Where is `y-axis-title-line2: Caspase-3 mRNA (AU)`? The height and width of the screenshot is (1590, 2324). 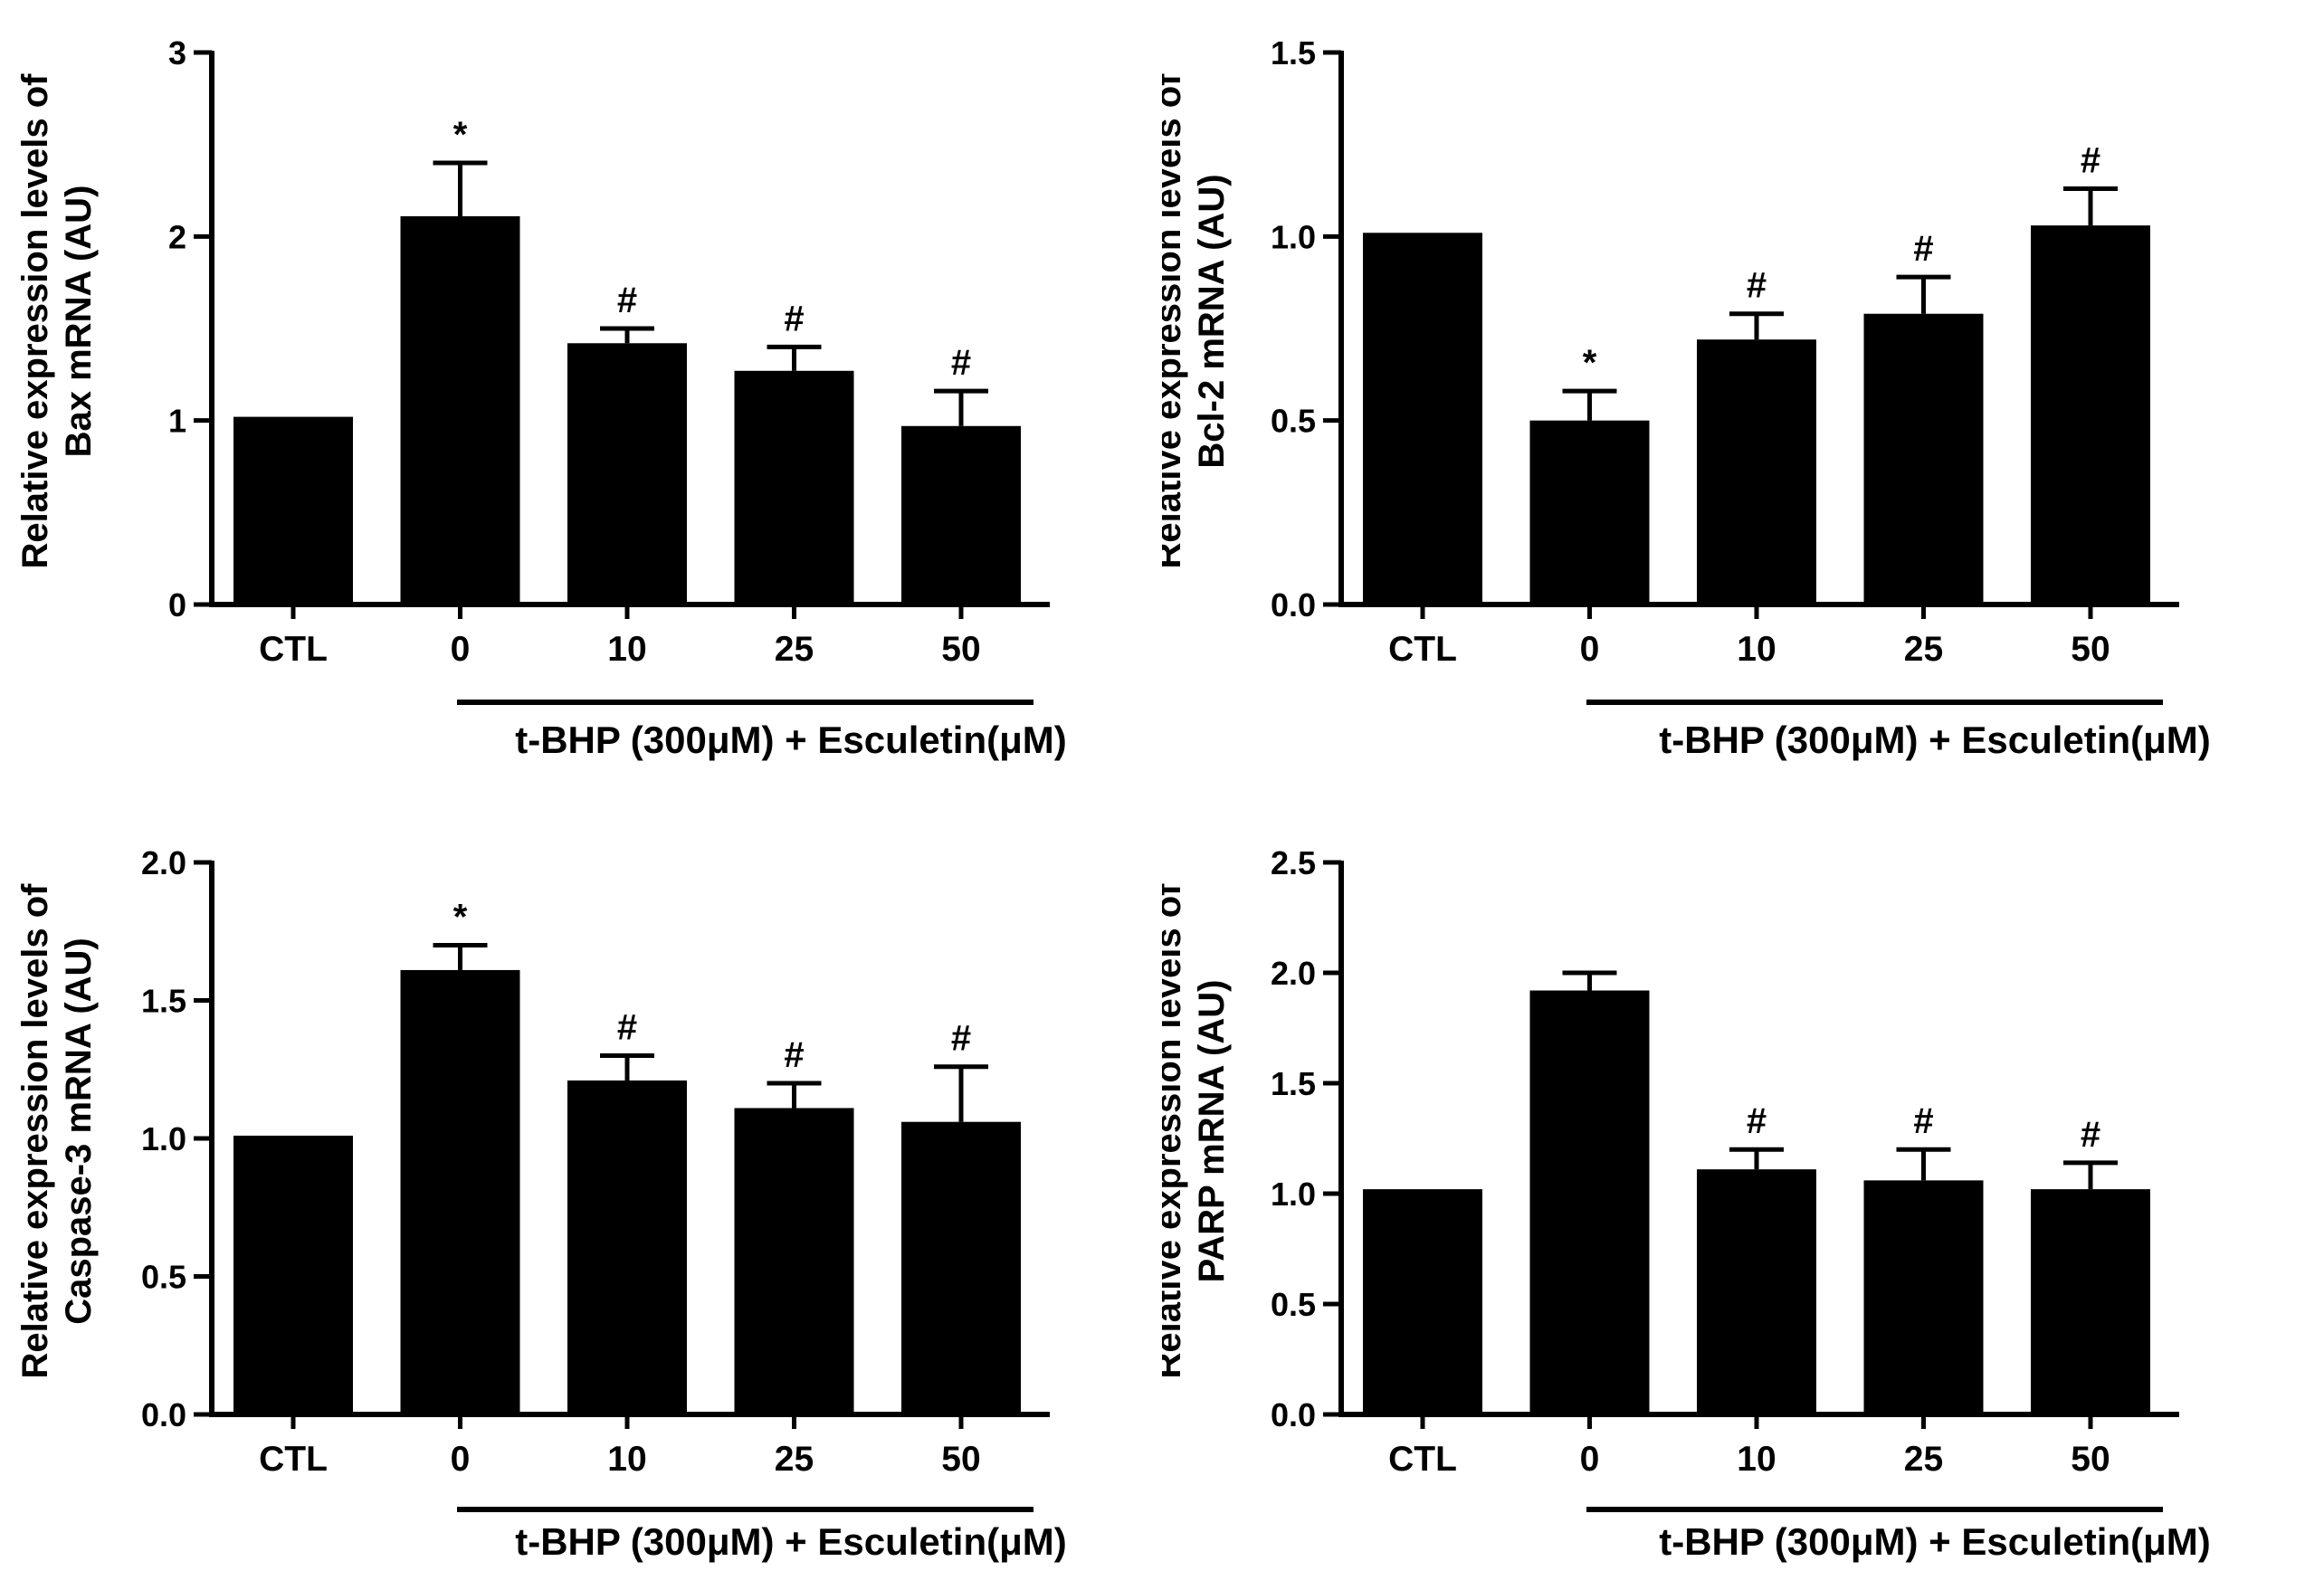 y-axis-title-line2: Caspase-3 mRNA (AU) is located at coordinates (79, 1132).